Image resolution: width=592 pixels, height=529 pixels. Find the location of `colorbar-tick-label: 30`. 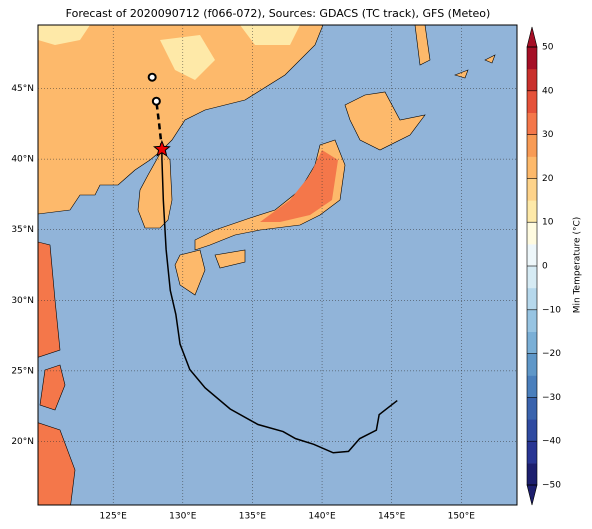

colorbar-tick-label: 30 is located at coordinates (548, 135).